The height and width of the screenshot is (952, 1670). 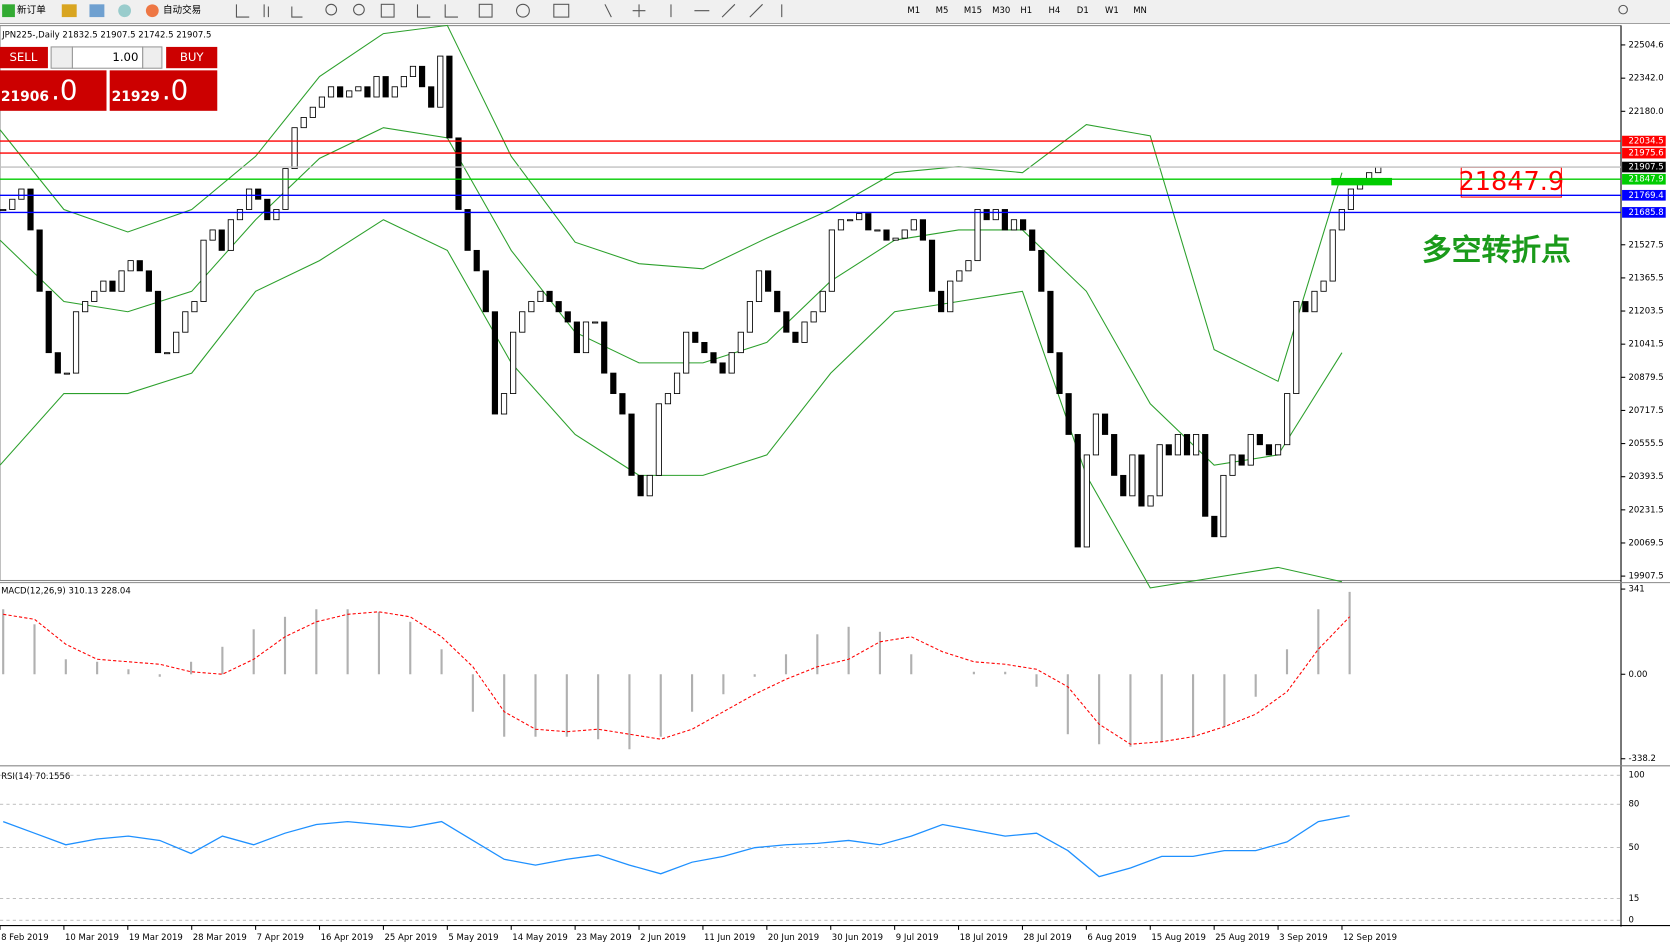 What do you see at coordinates (1633, 899) in the screenshot?
I see `y-tick-label: 15` at bounding box center [1633, 899].